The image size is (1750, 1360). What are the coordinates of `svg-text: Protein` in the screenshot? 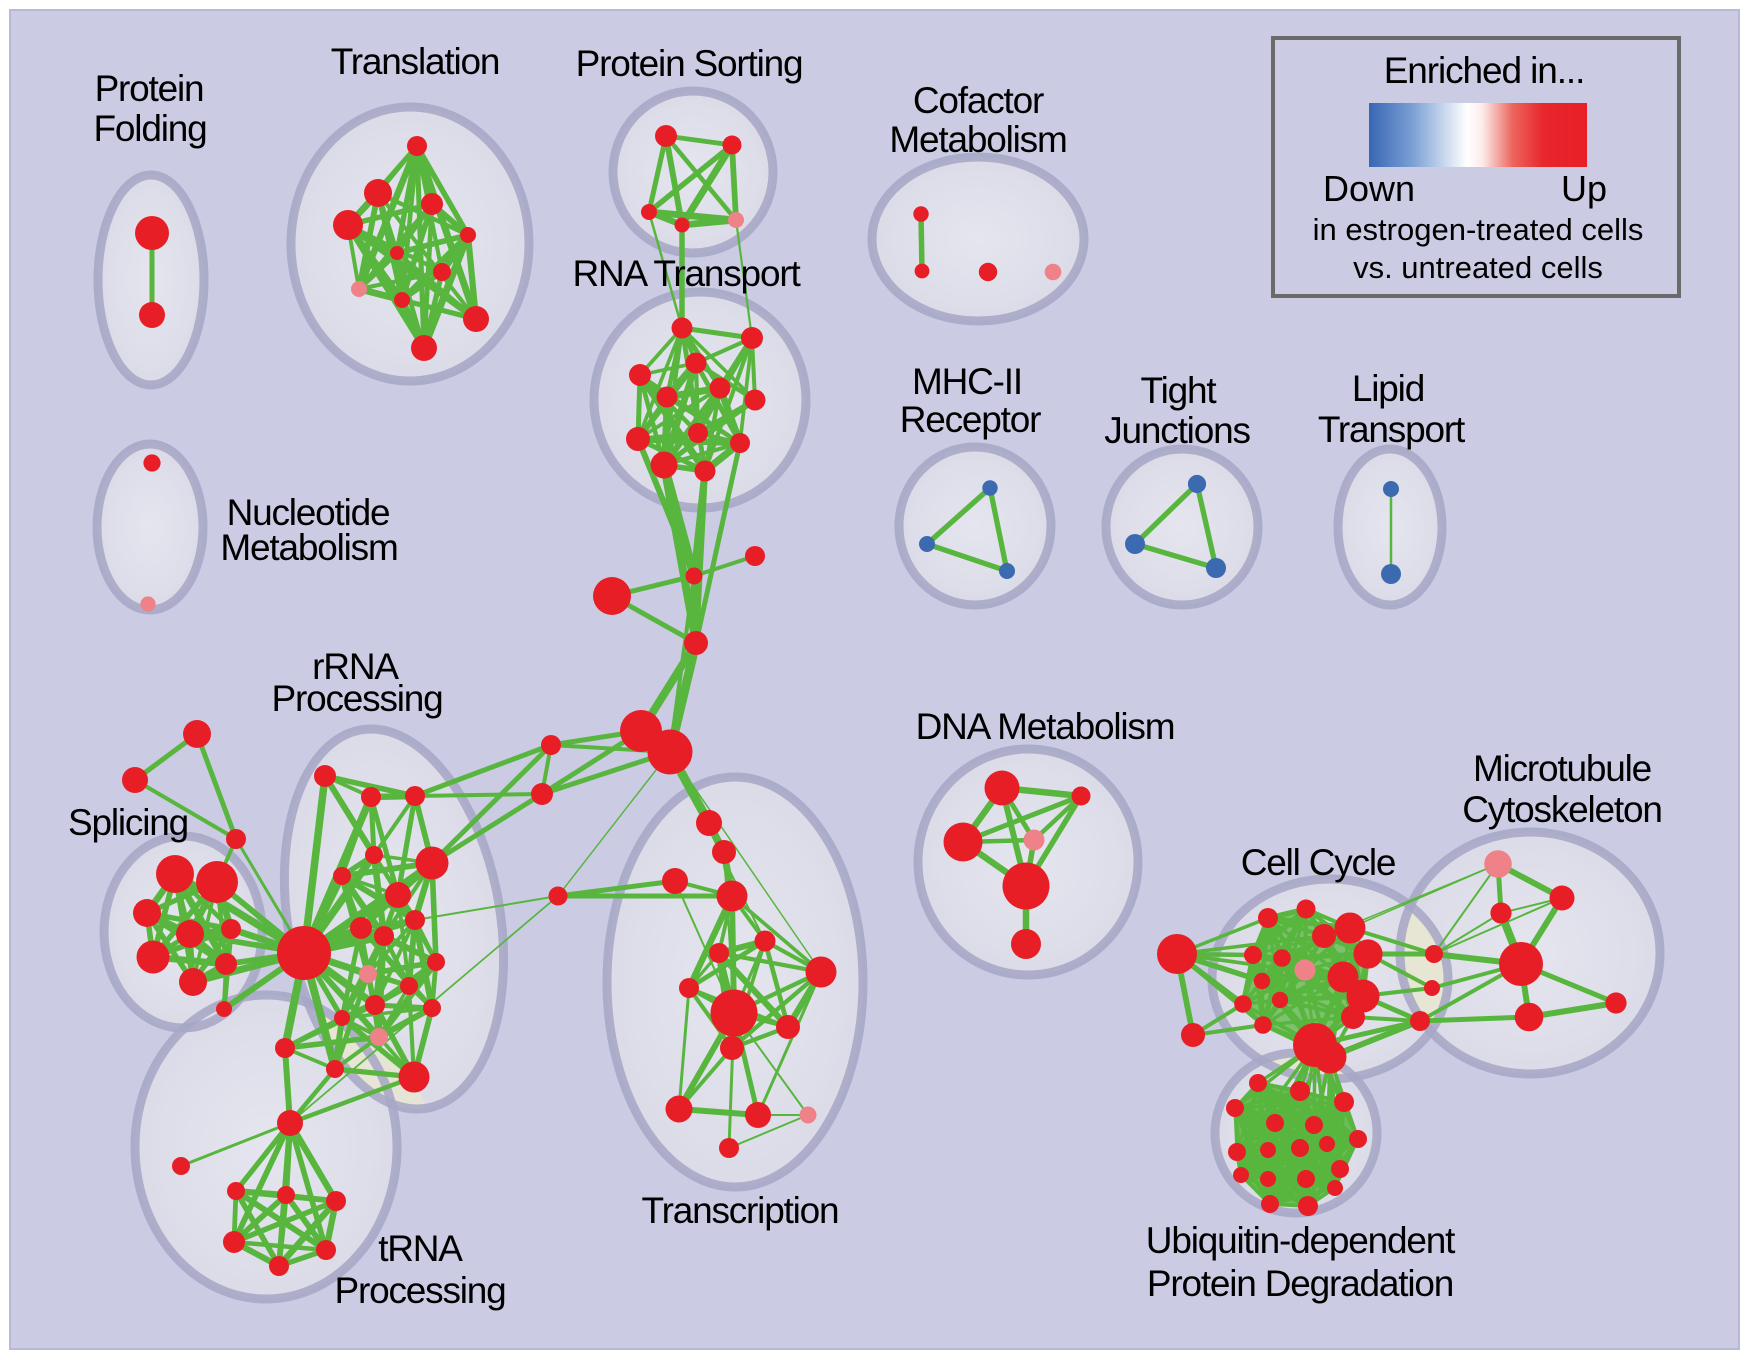 It's located at (149, 88).